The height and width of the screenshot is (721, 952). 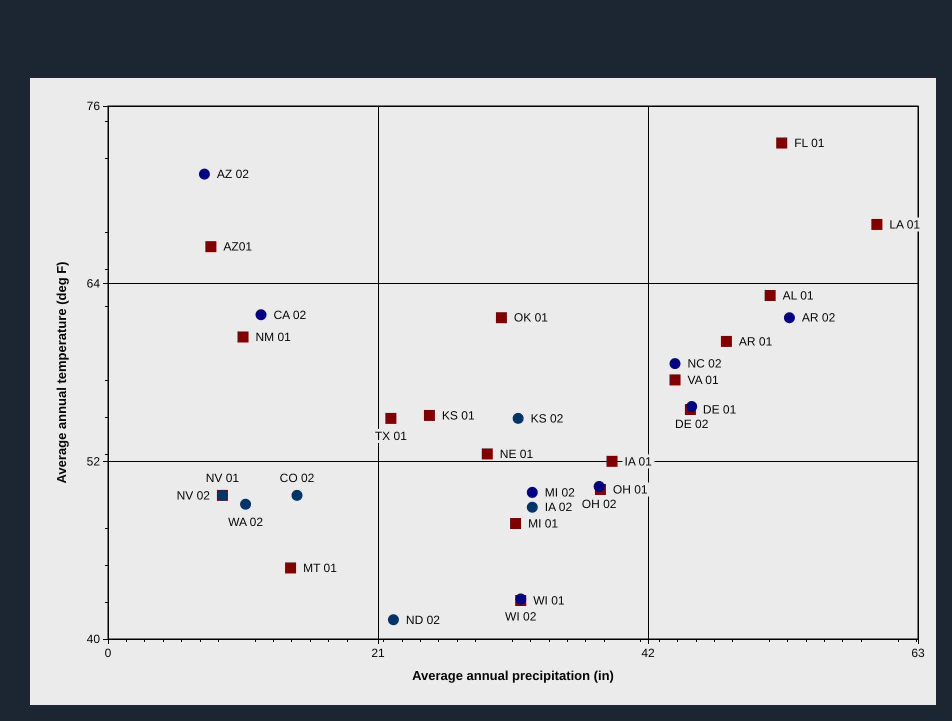 What do you see at coordinates (391, 435) in the screenshot?
I see `data-label: TX 01` at bounding box center [391, 435].